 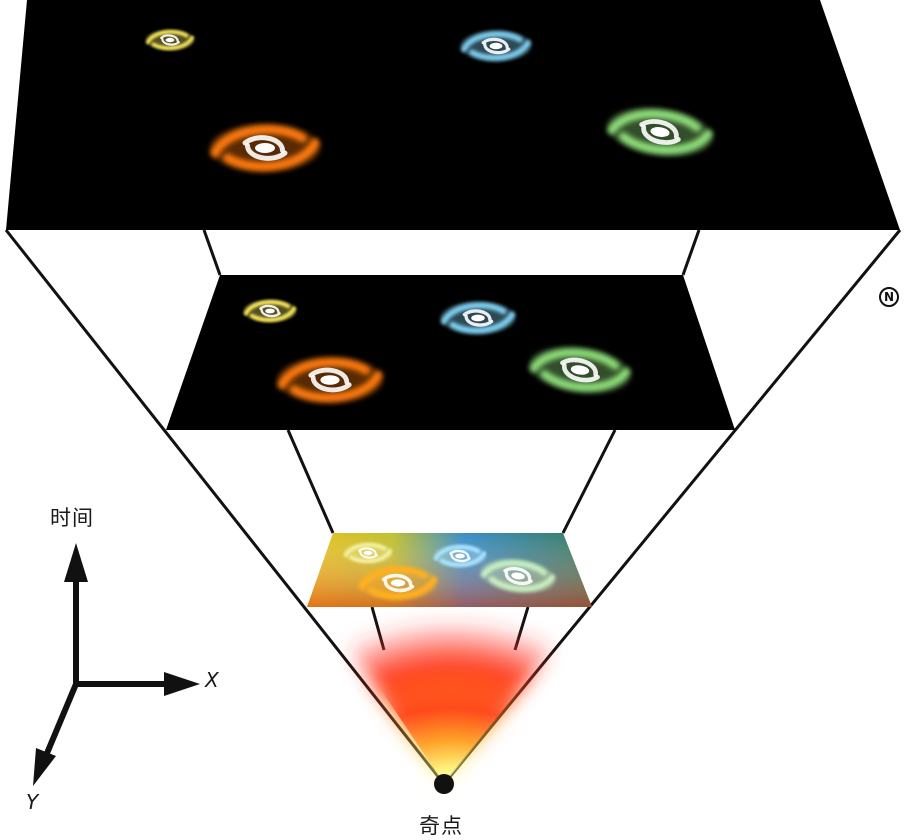 I want to click on x-axis-label: X, so click(x=212, y=680).